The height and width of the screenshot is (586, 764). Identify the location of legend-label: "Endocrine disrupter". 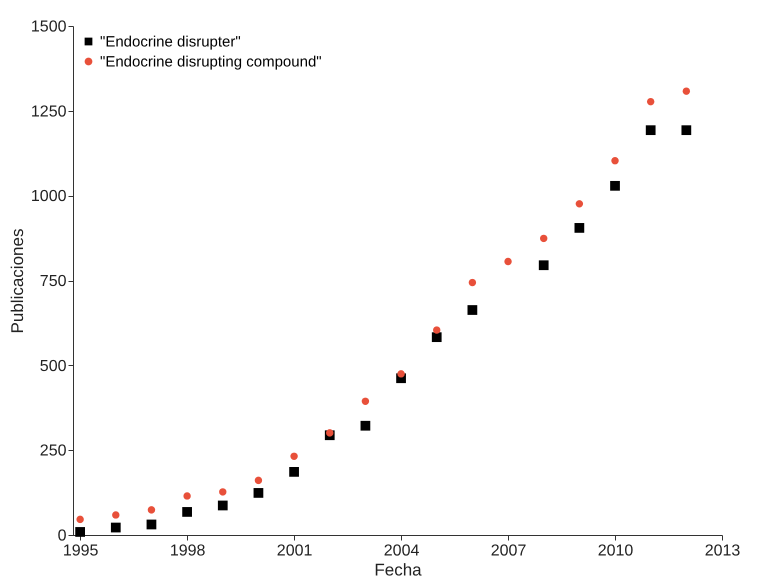
(170, 42).